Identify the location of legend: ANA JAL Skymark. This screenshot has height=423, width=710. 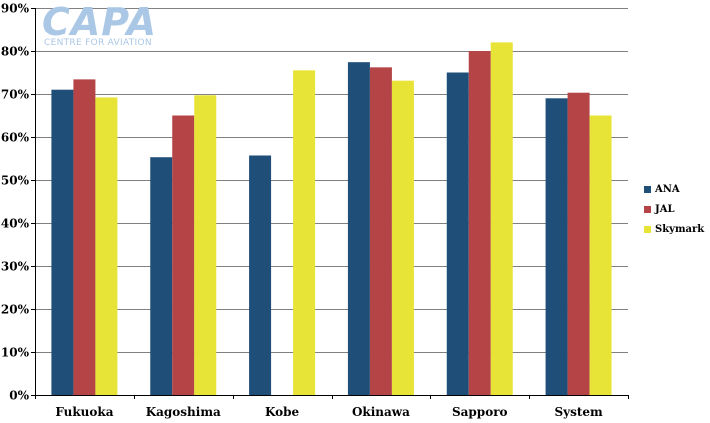
(674, 209).